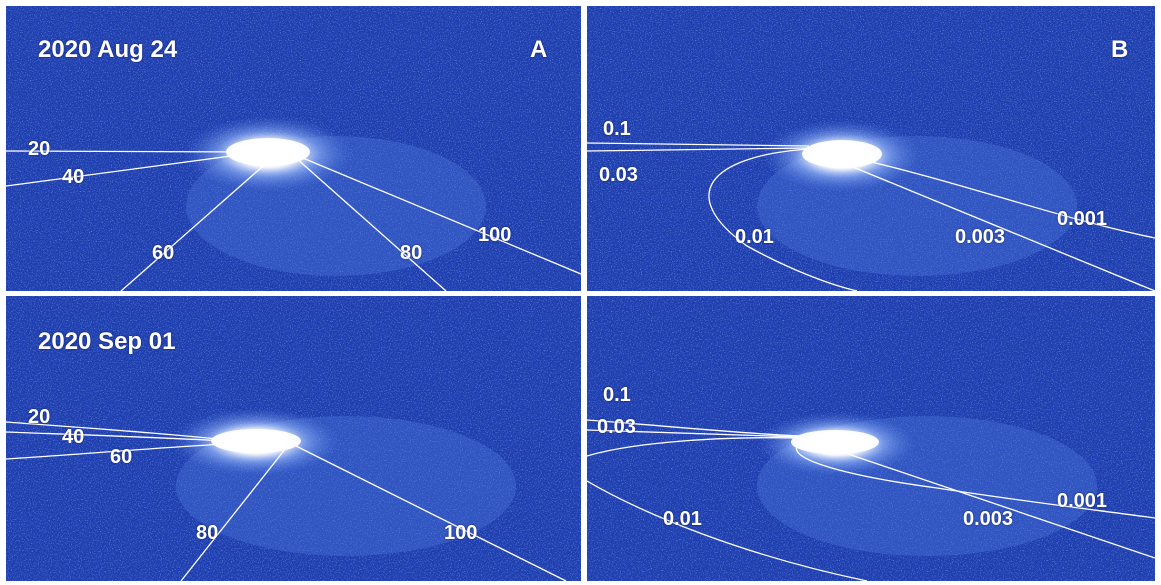  What do you see at coordinates (1120, 49) in the screenshot?
I see `panel-letter: B` at bounding box center [1120, 49].